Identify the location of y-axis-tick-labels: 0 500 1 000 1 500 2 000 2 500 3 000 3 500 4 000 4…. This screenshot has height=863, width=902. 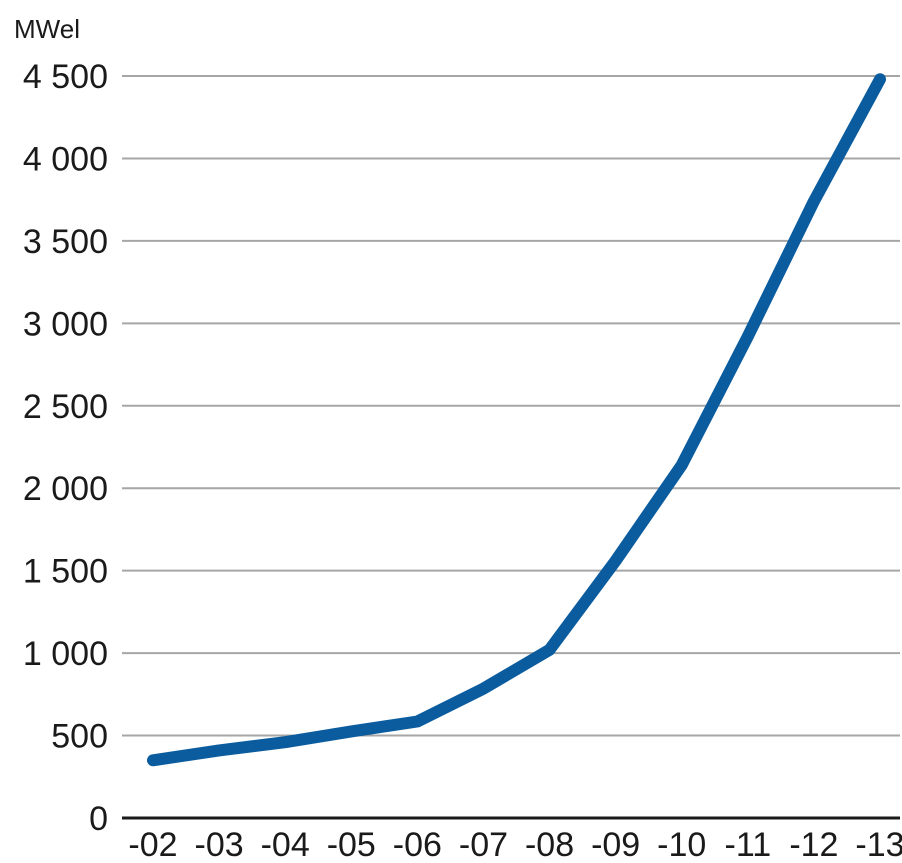
(65, 448).